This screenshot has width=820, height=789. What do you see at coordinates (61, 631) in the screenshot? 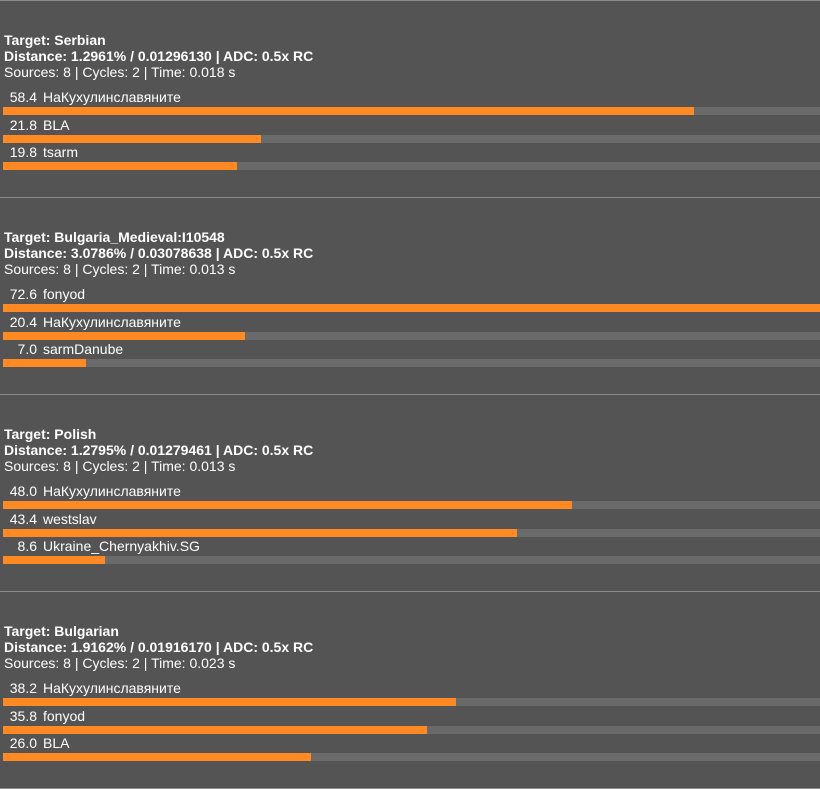
I see `target-title: Target: Bulgarian` at bounding box center [61, 631].